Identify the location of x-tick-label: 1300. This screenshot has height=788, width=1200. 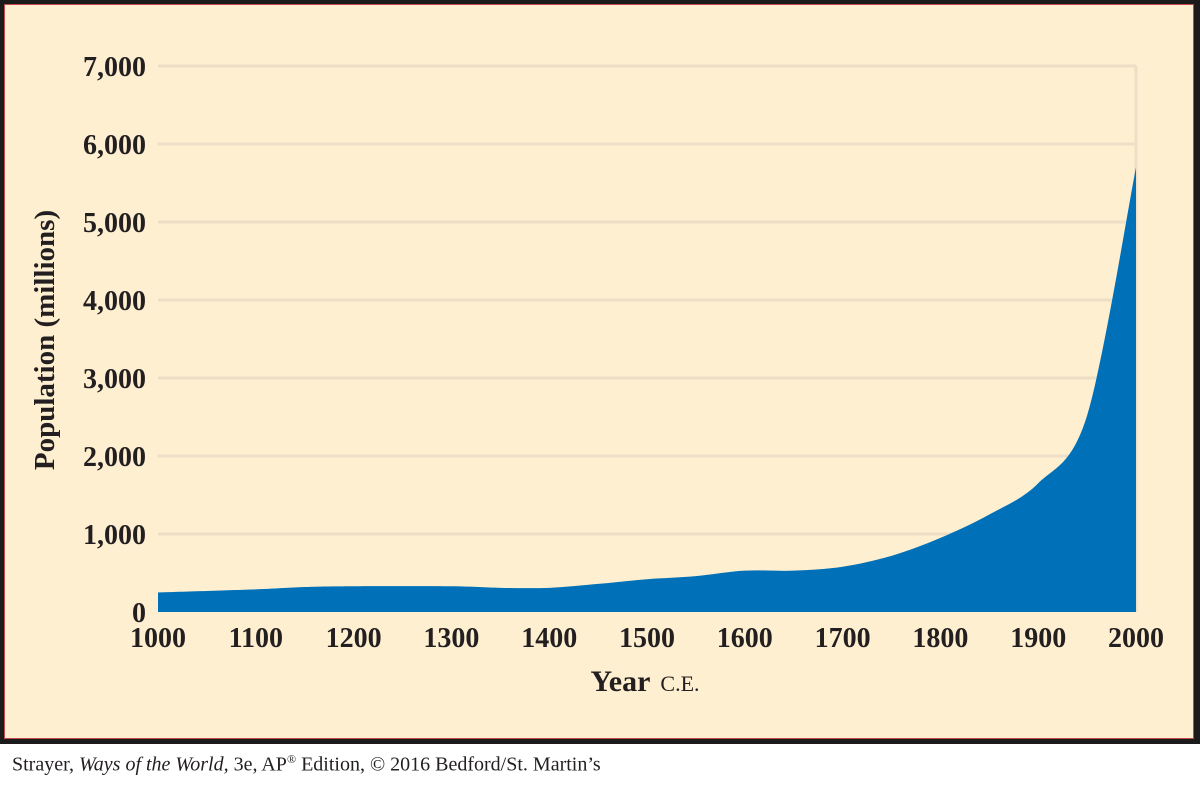
(451, 638).